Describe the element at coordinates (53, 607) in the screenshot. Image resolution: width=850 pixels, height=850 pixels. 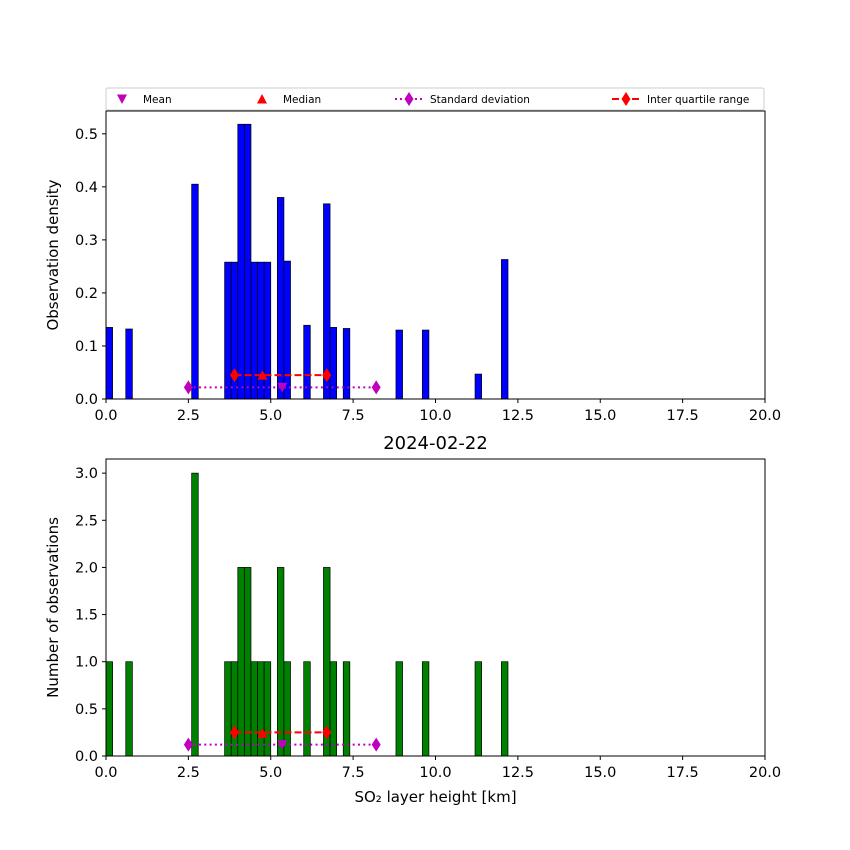
I see `y-axis-label: Number of observations` at that location.